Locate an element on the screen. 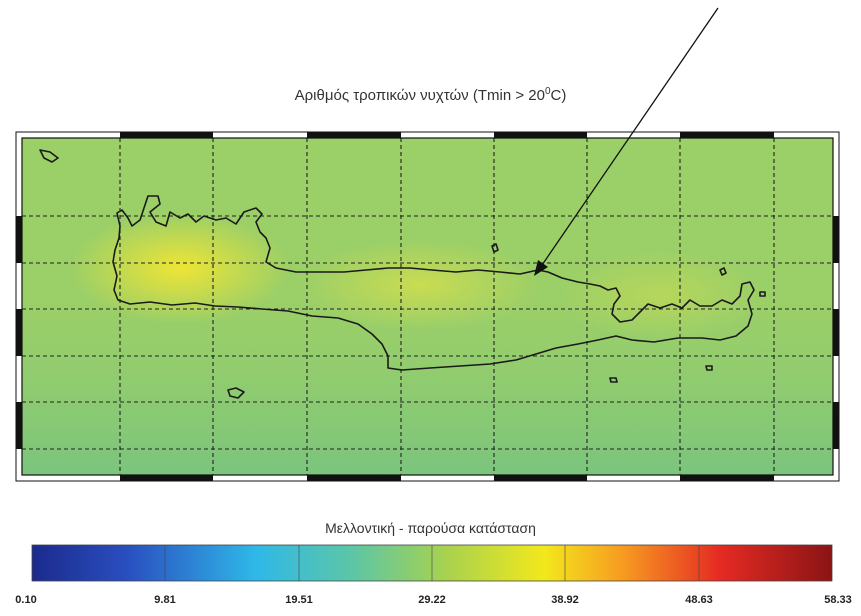  colorbar-tick: 19.51 is located at coordinates (299, 600).